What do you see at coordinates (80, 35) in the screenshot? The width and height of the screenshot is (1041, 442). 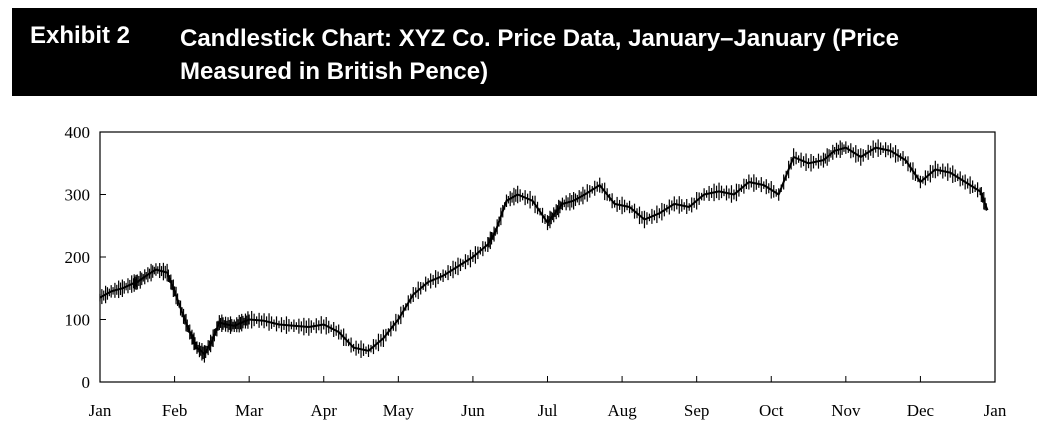 I see `exhibit-label: Exhibit 2` at bounding box center [80, 35].